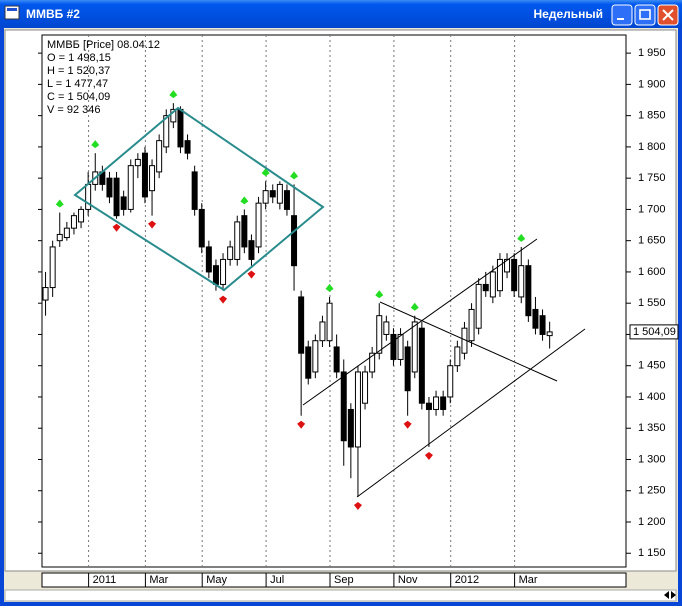 This screenshot has width=682, height=611. I want to click on y-tick-label: 1 450, so click(652, 366).